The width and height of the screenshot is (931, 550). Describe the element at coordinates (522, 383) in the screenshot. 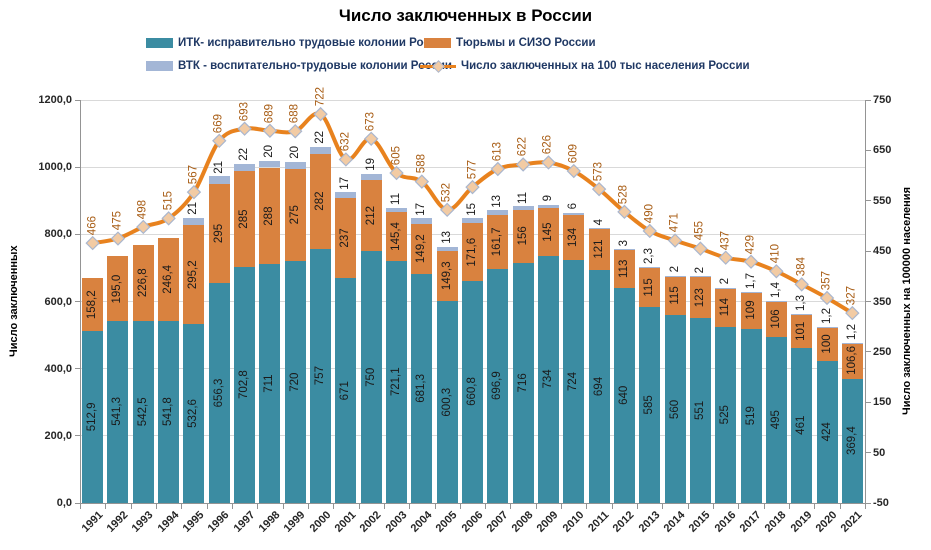

I see `bar-label-itk-2008: 716` at that location.